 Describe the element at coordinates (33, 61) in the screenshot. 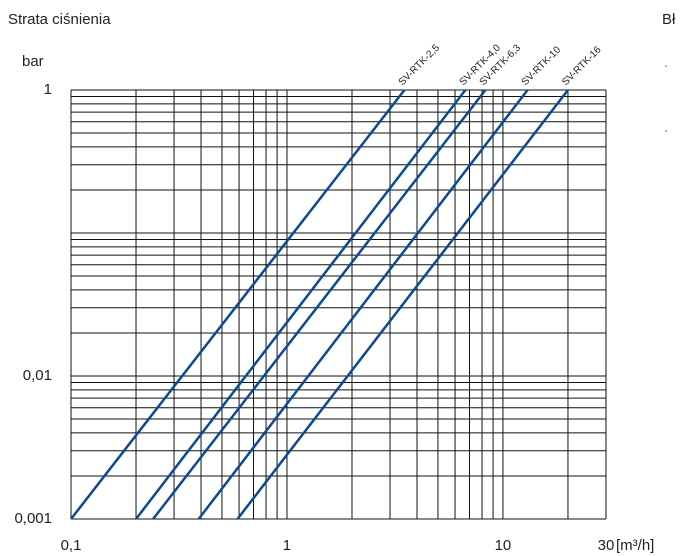

I see `y-axis-label: bar` at that location.